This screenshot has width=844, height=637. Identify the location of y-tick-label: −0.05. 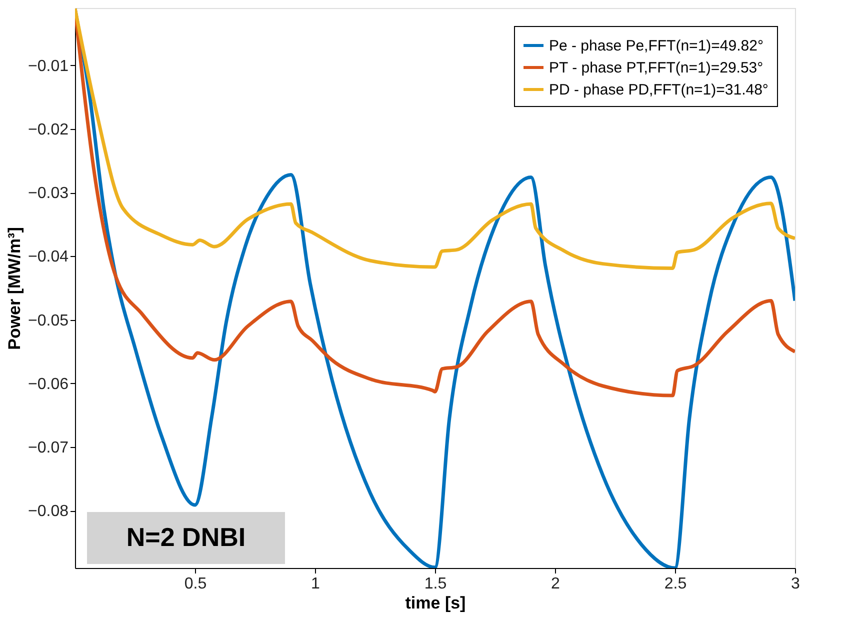
(48, 321).